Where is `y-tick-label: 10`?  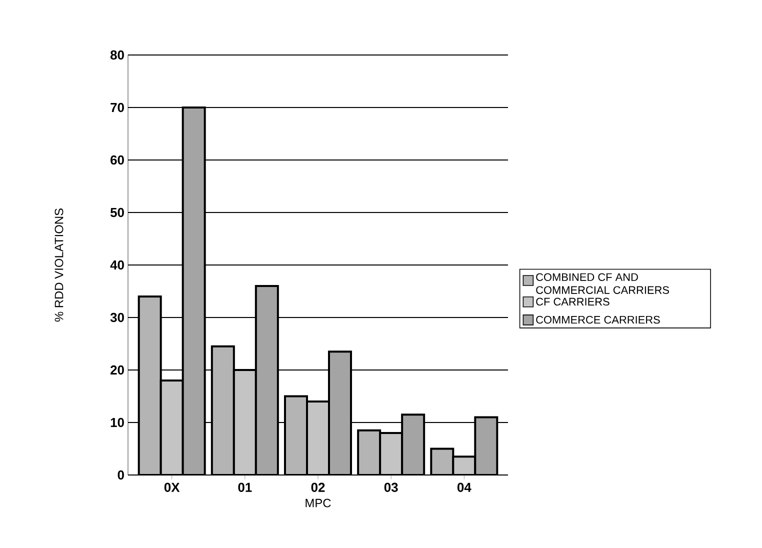
y-tick-label: 10 is located at coordinates (117, 423).